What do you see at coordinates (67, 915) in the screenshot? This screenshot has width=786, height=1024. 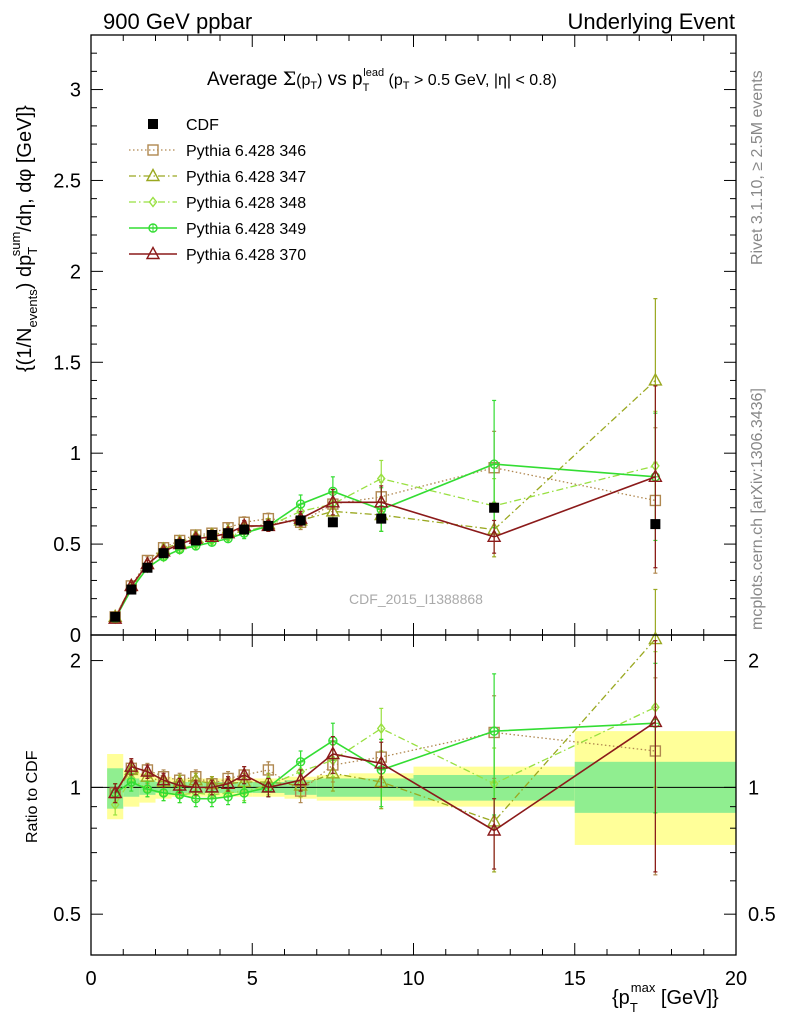 I see `ytick-bot-label-l-0: 0.5` at bounding box center [67, 915].